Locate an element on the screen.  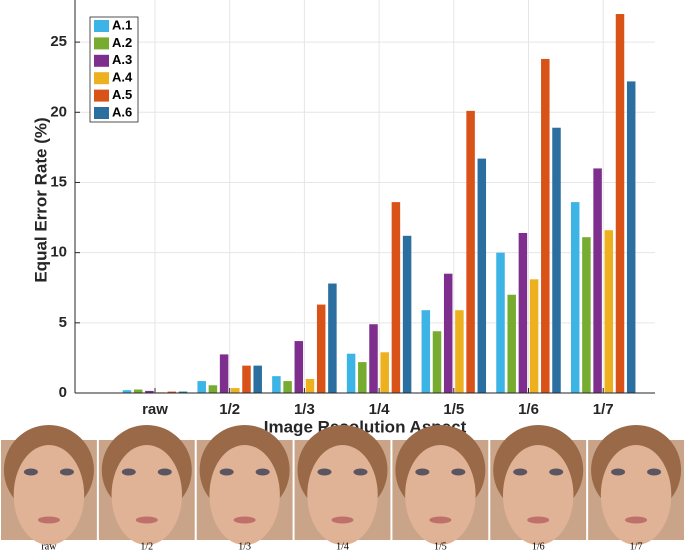
image-label: raw is located at coordinates (49, 546).